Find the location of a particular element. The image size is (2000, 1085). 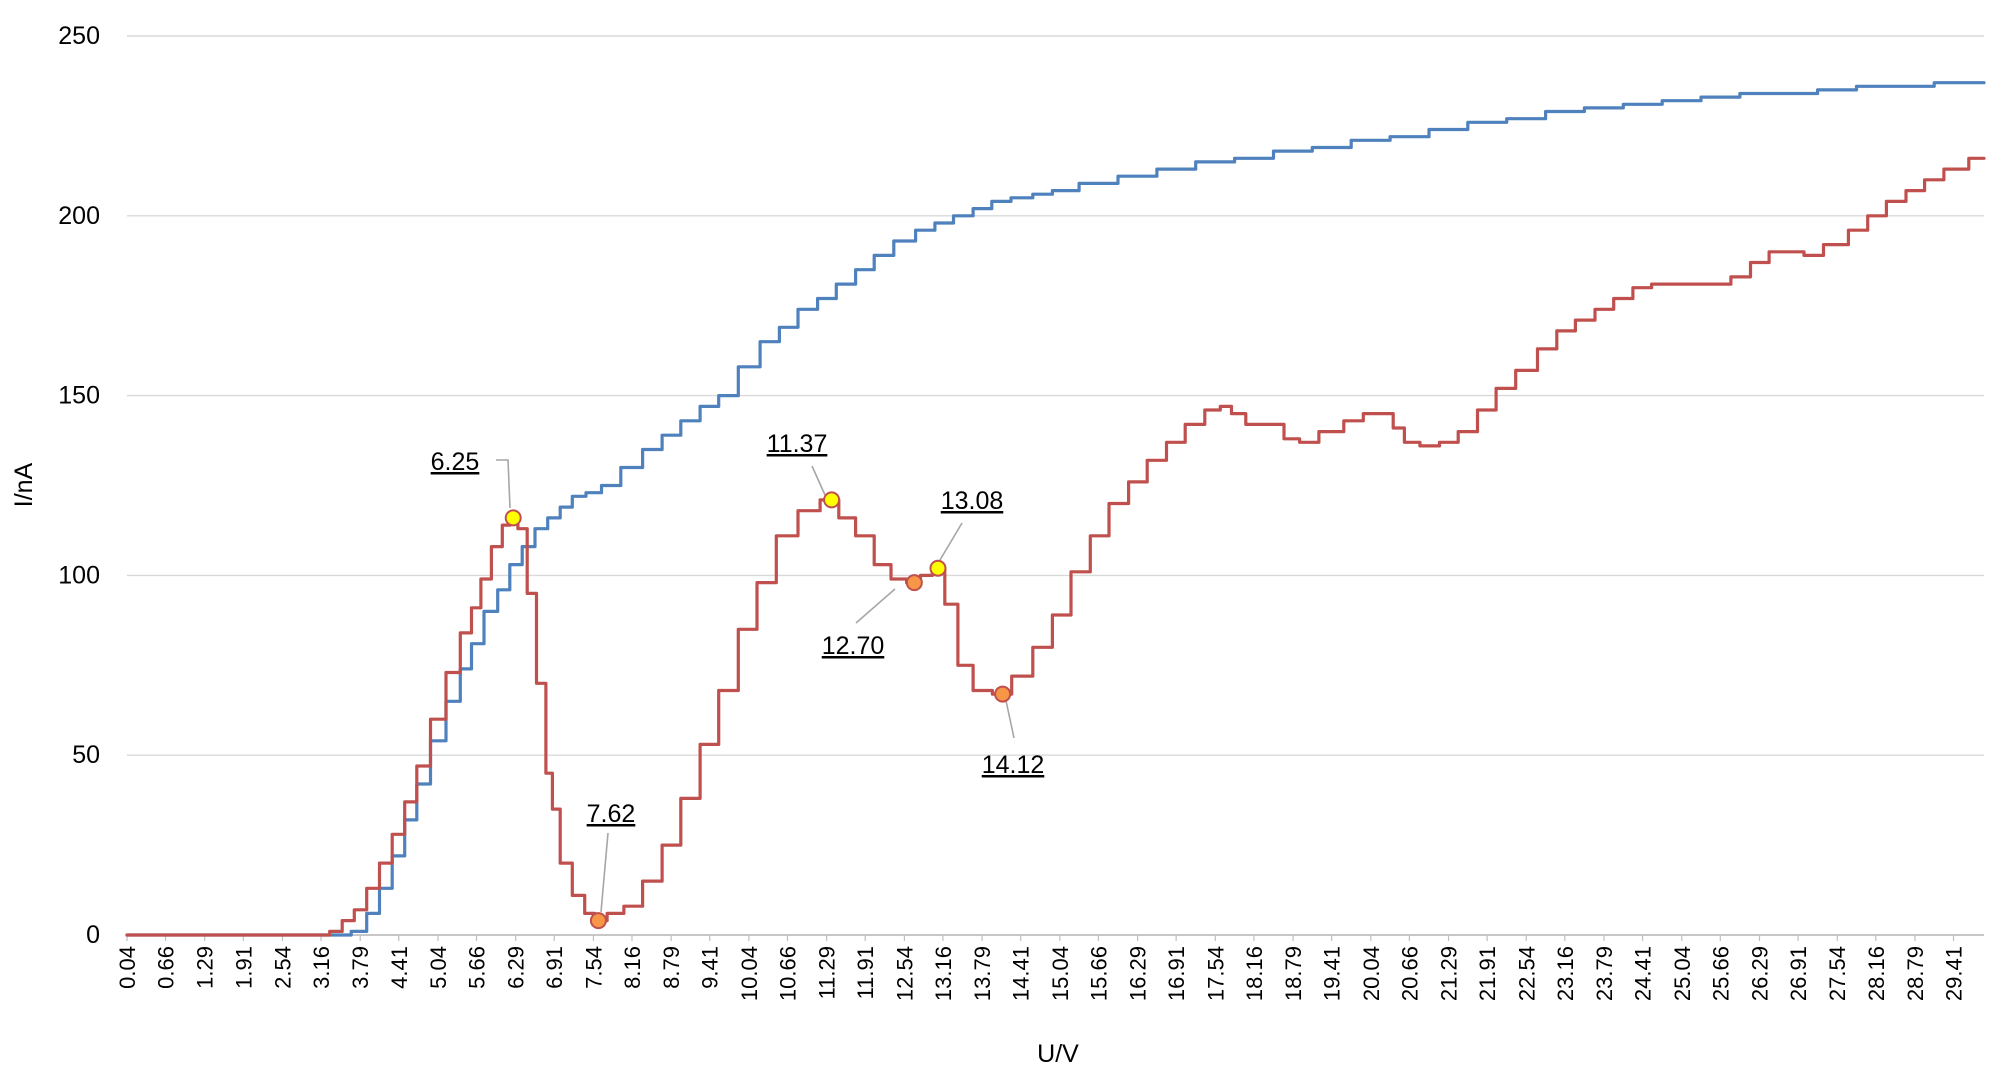

y-tick-label: 50 is located at coordinates (86, 755).